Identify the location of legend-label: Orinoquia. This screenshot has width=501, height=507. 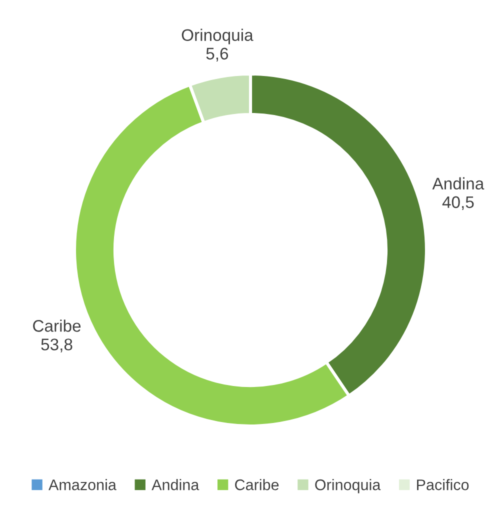
(348, 486).